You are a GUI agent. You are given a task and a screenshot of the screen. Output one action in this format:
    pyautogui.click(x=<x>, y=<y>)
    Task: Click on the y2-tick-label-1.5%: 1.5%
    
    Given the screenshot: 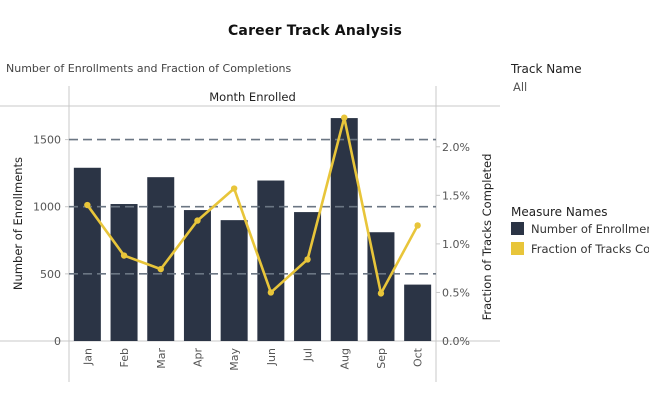 What is the action you would take?
    pyautogui.click(x=456, y=195)
    